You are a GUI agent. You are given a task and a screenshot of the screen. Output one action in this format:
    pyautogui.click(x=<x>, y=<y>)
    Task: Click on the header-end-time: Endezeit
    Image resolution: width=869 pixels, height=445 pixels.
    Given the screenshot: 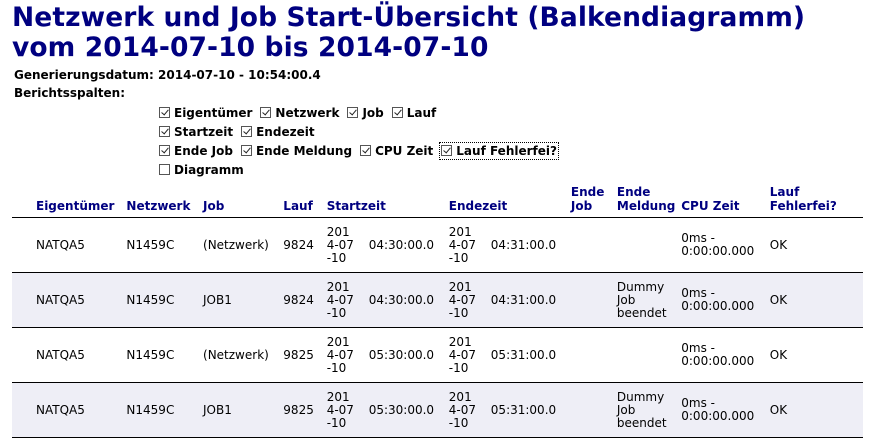 What is the action you would take?
    pyautogui.click(x=503, y=200)
    